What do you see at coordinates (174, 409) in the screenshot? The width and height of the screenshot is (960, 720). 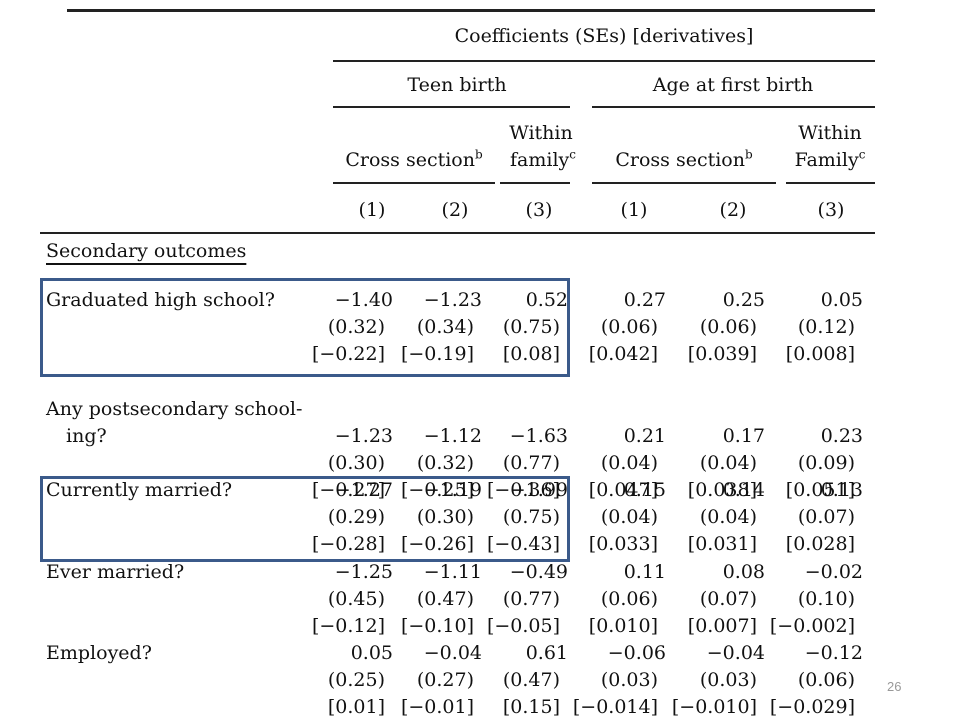 I see `row-label: Any postsecondary school-` at bounding box center [174, 409].